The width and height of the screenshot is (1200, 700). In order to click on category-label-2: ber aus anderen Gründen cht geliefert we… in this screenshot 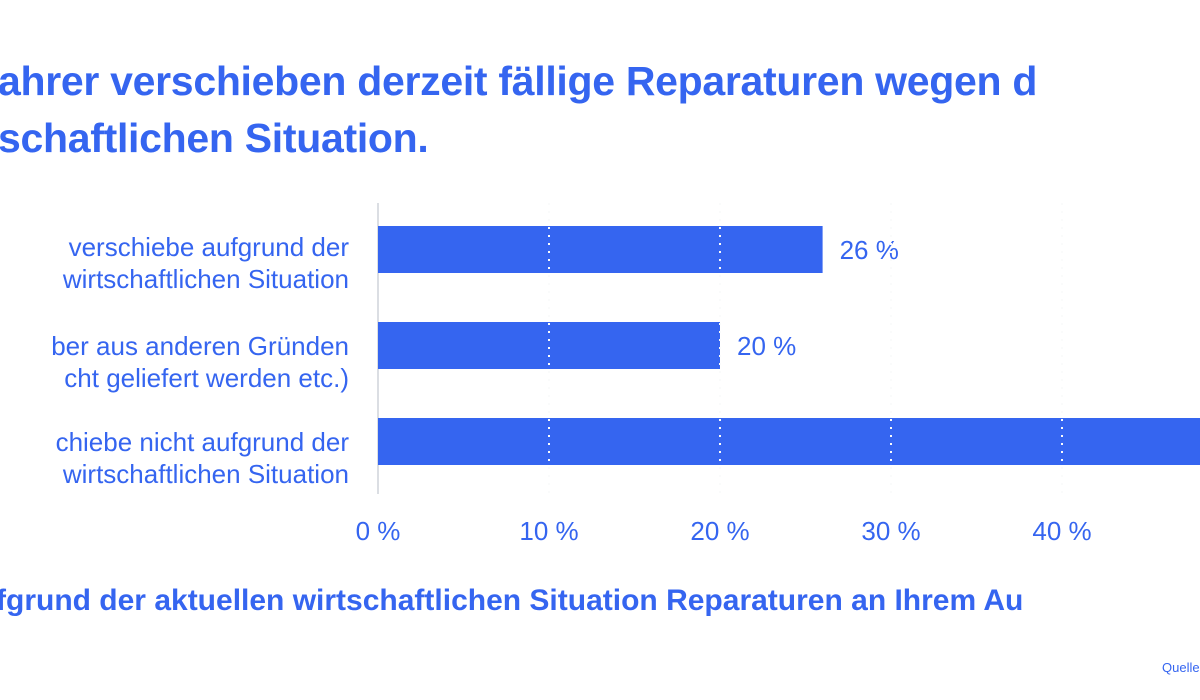, I will do `click(200, 362)`.